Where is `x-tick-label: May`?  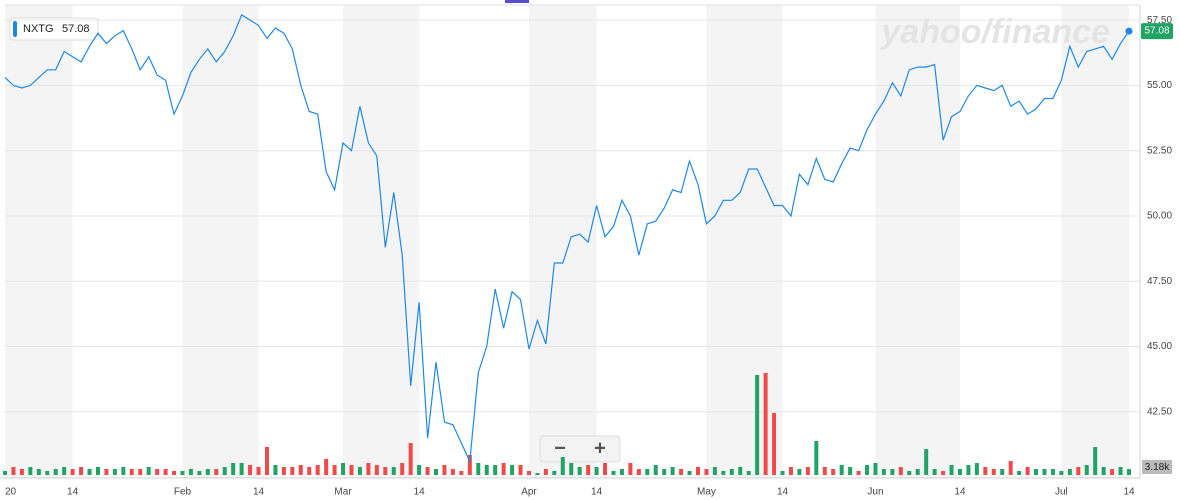 x-tick-label: May is located at coordinates (706, 492).